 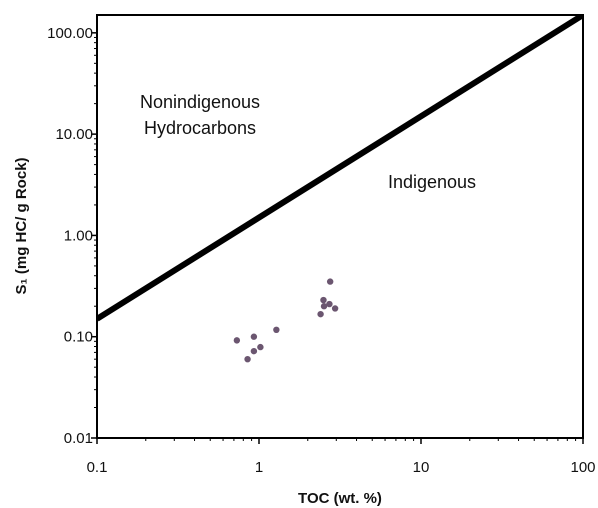 What do you see at coordinates (78, 235) in the screenshot?
I see `y-tick-label: 1.00` at bounding box center [78, 235].